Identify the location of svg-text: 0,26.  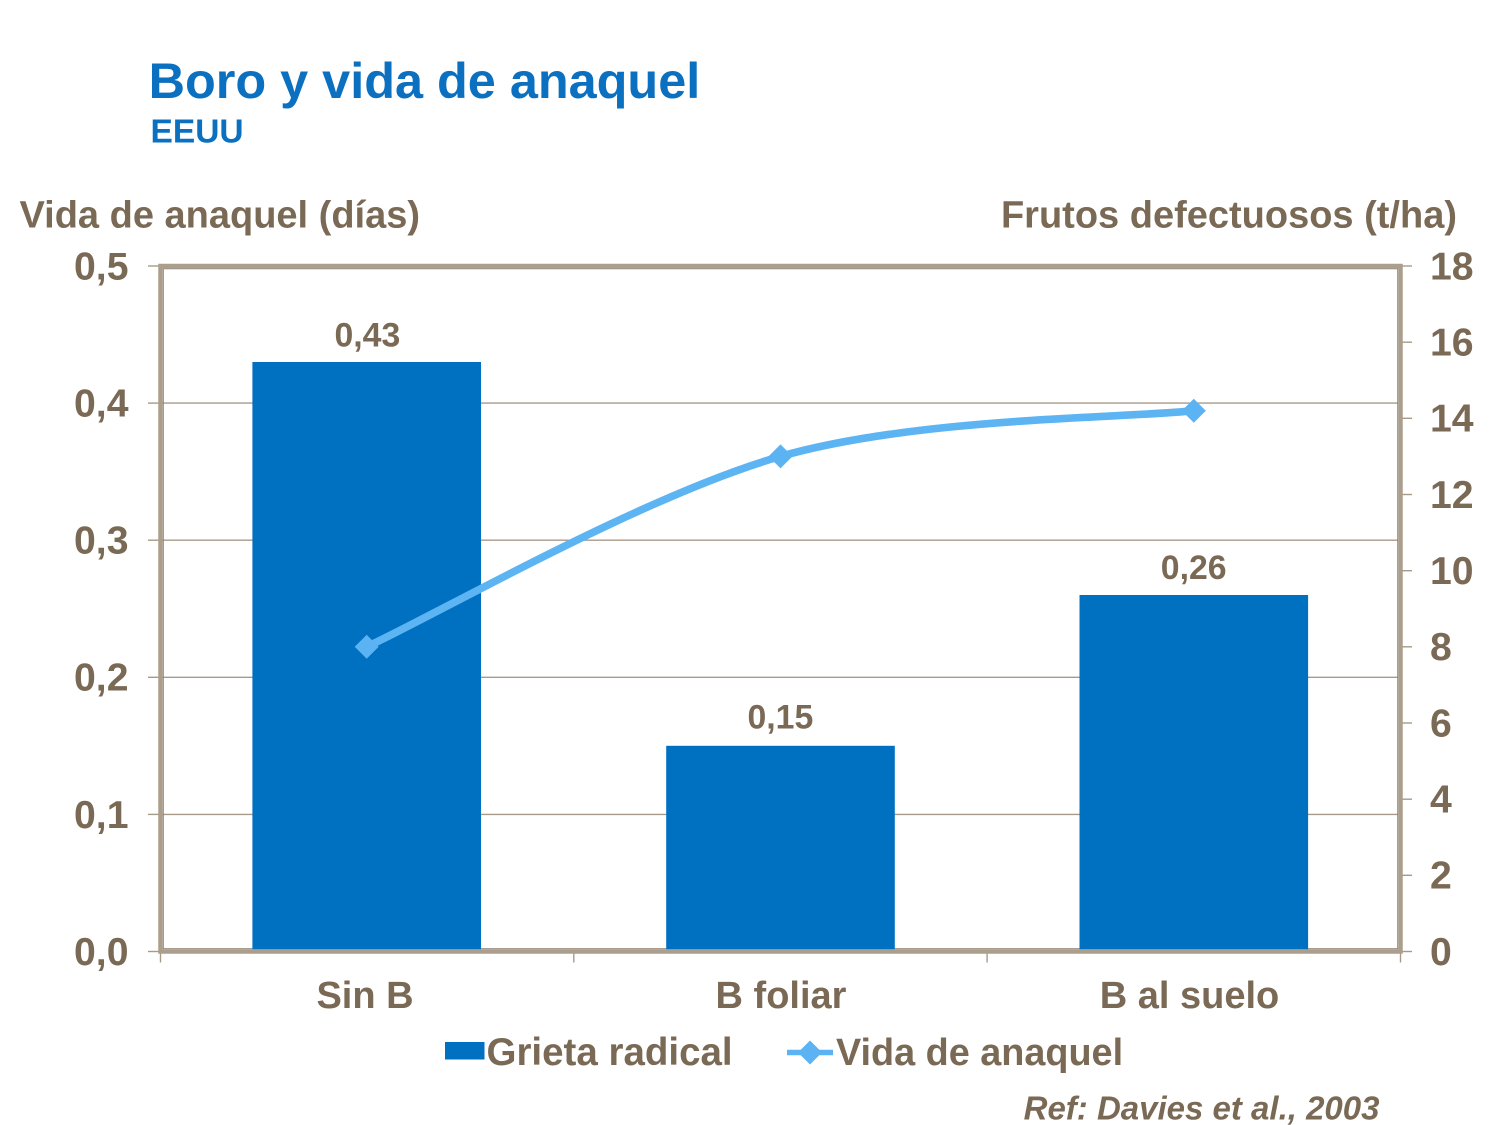
(1194, 568).